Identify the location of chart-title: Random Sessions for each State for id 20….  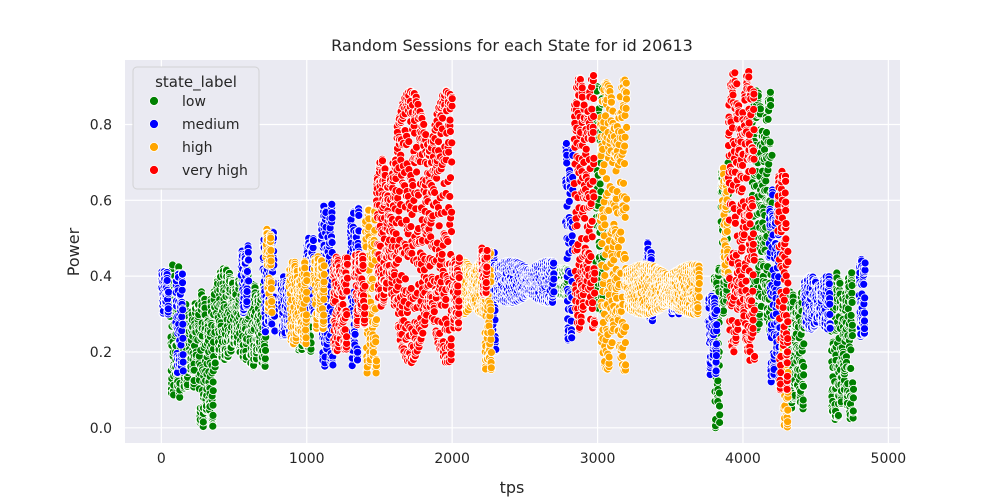
(512, 45).